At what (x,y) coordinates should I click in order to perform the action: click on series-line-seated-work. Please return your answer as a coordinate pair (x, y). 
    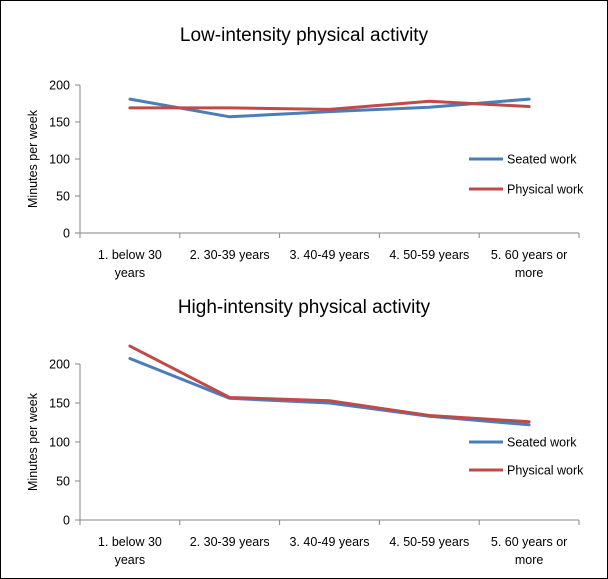
    Looking at the image, I should click on (329, 392).